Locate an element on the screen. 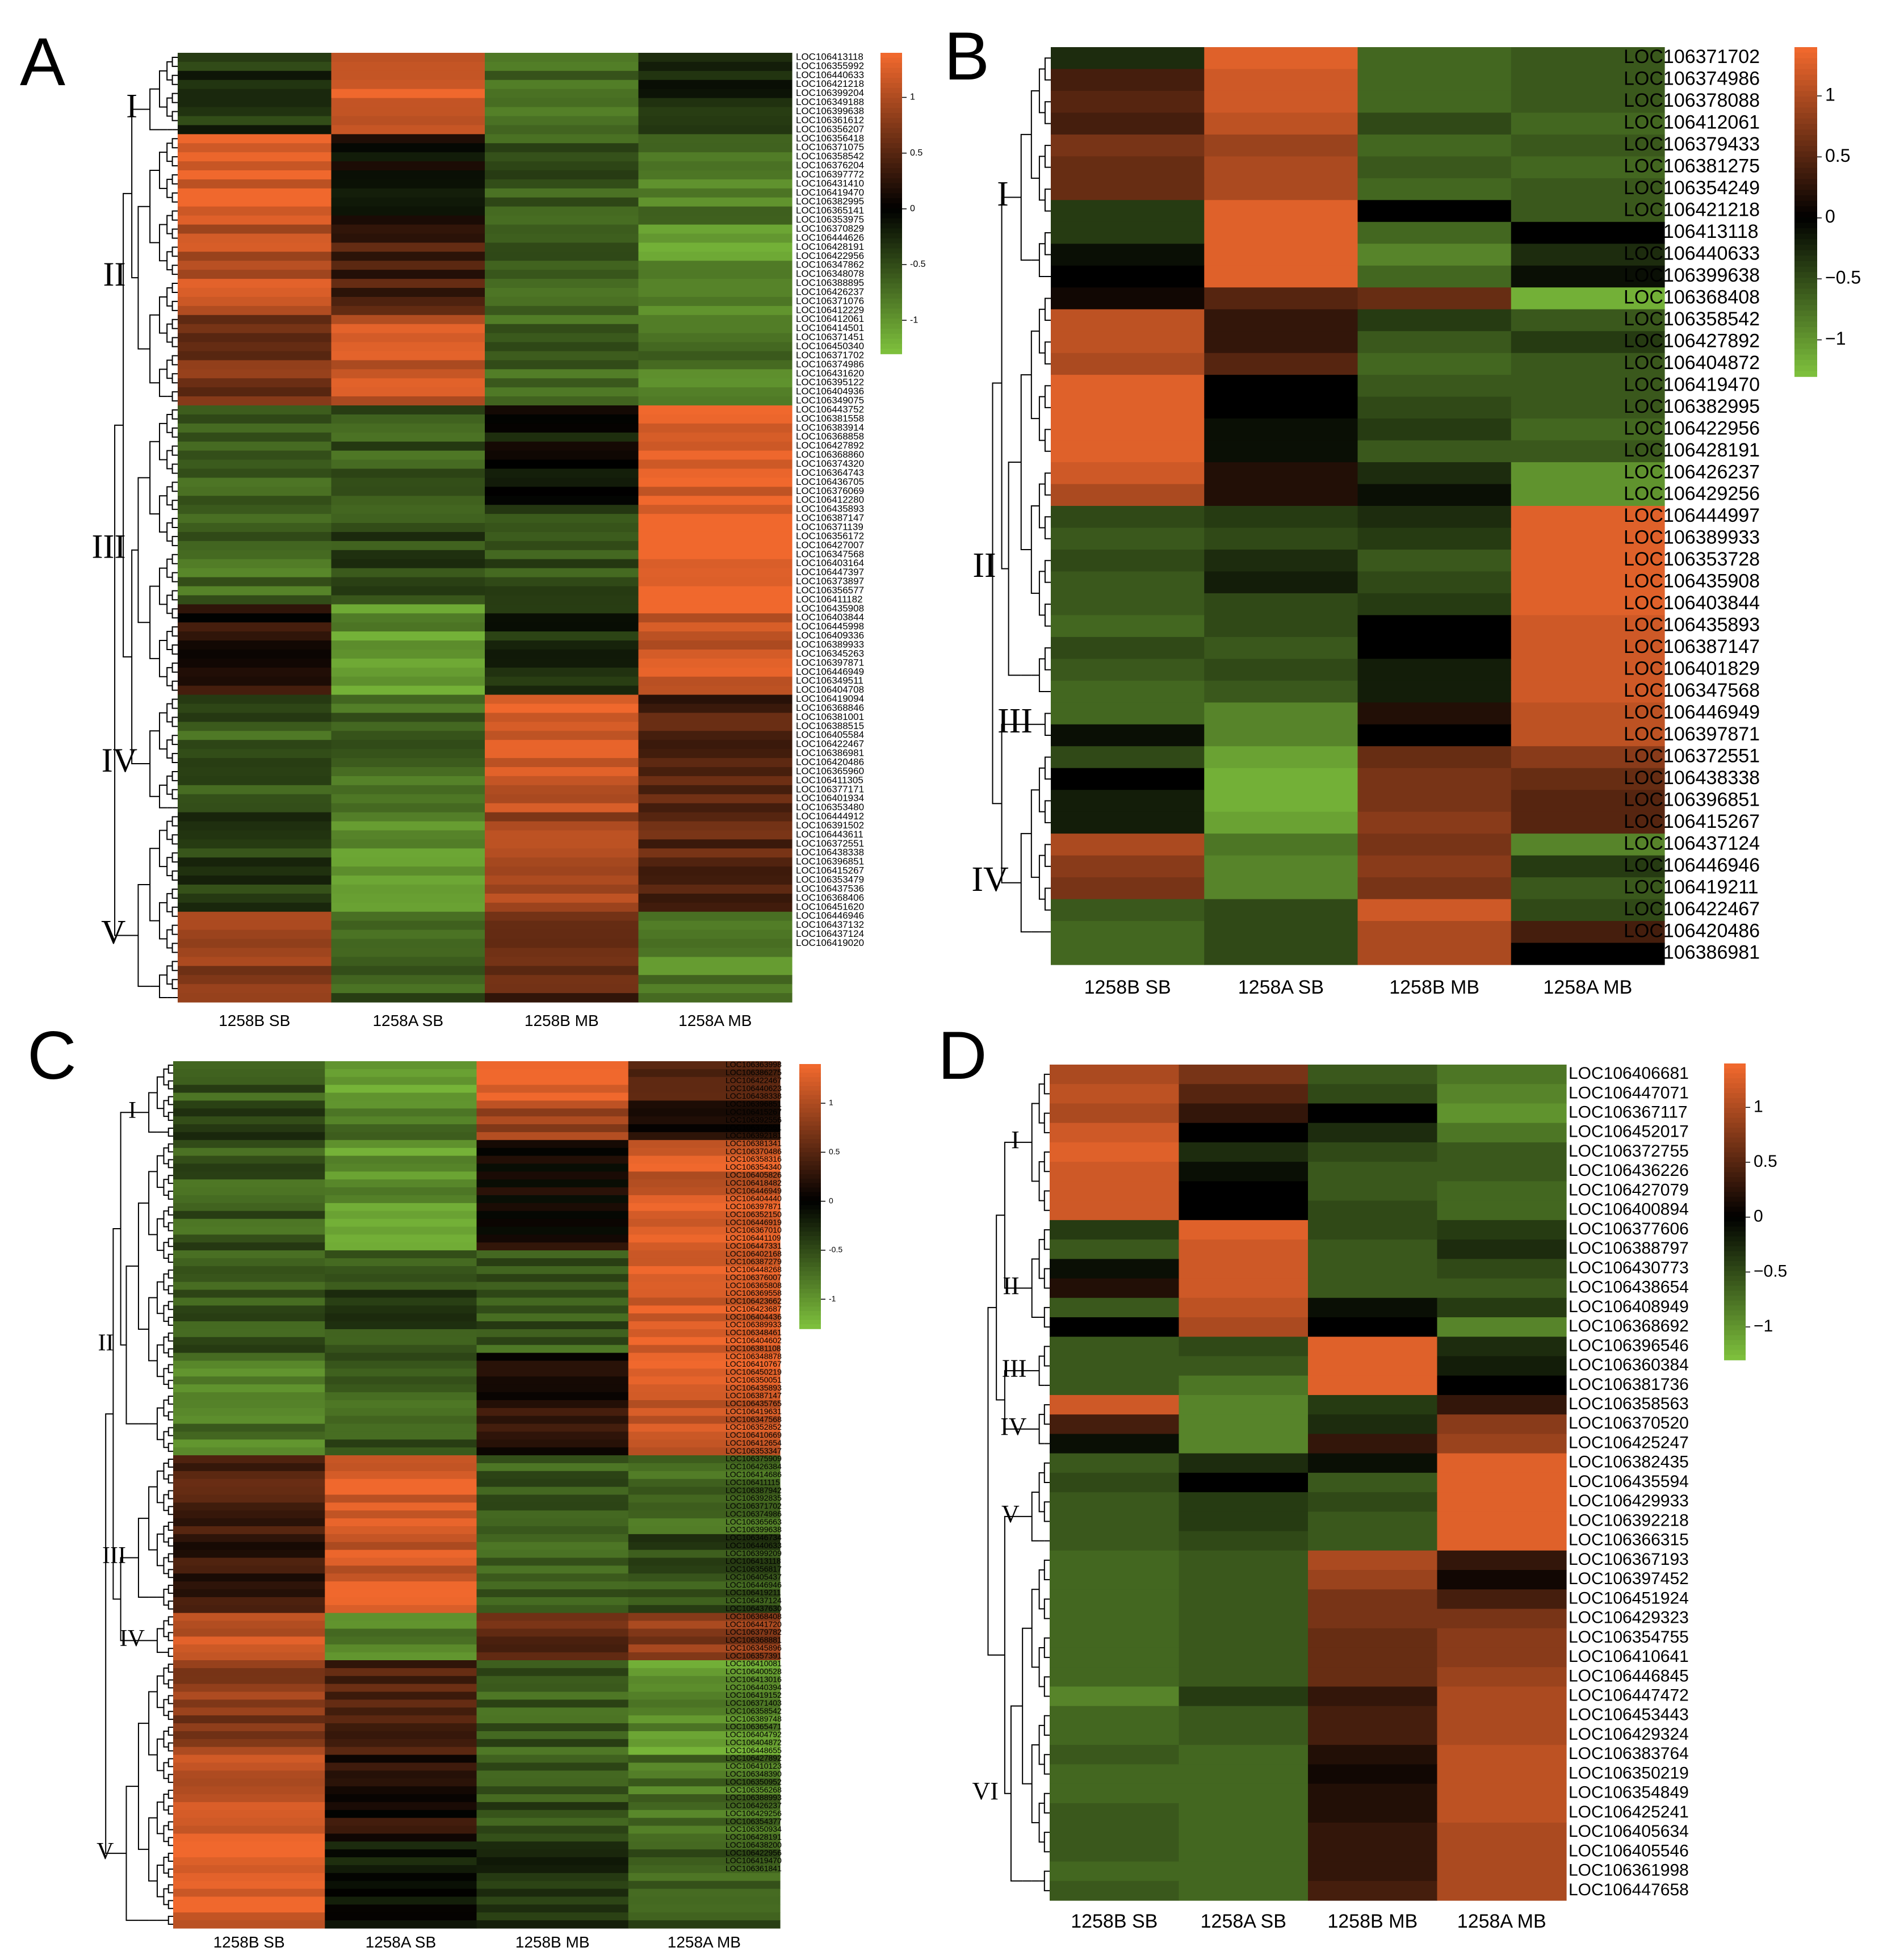  gene-label: LOC106365141 is located at coordinates (830, 210).